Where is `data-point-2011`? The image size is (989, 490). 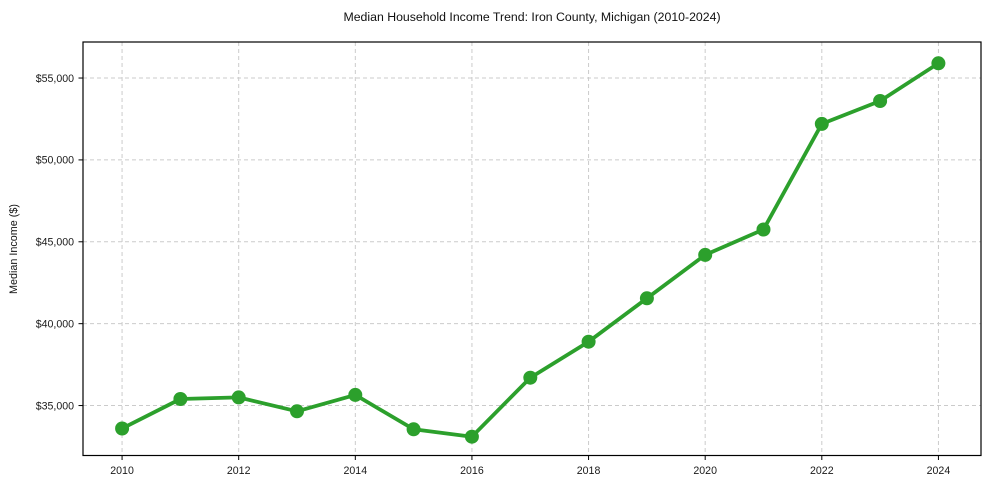
data-point-2011 is located at coordinates (180, 399).